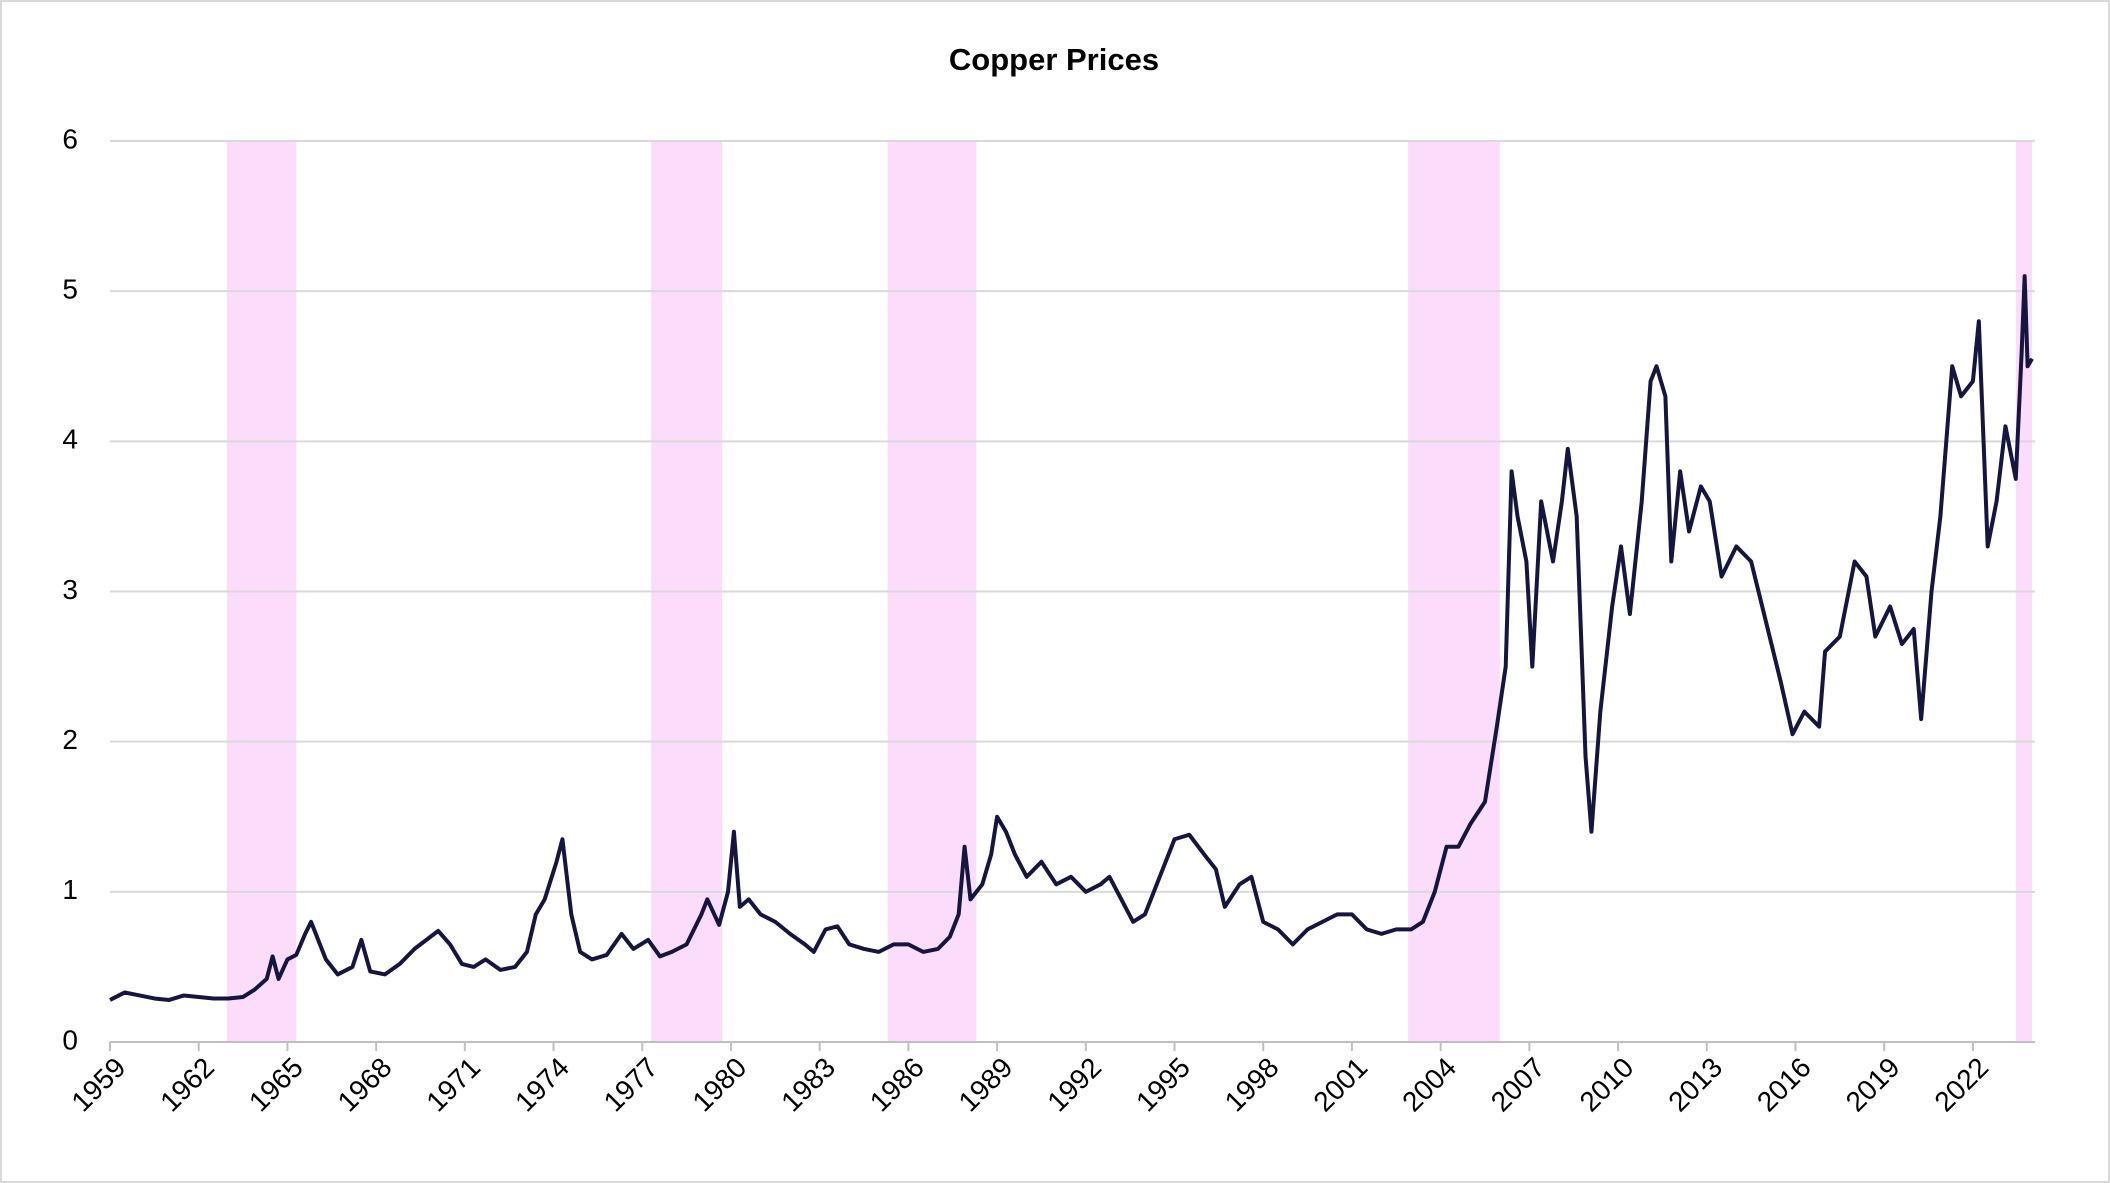 The height and width of the screenshot is (1183, 2110). Describe the element at coordinates (70, 739) in the screenshot. I see `y-tick-label: 2` at that location.